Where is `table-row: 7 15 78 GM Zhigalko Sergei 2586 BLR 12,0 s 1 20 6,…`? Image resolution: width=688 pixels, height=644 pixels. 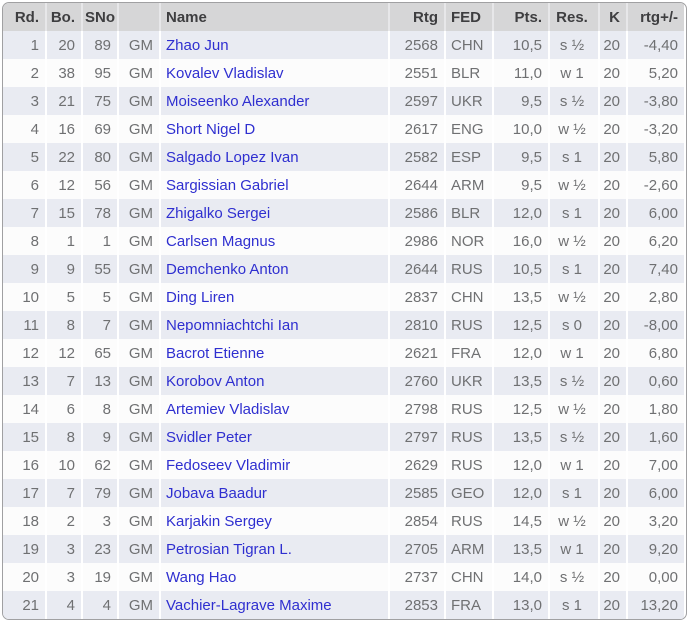
table-row: 7 15 78 GM Zhigalko Sergei 2586 BLR 12,0 s 1 20 6,… is located at coordinates (343, 213).